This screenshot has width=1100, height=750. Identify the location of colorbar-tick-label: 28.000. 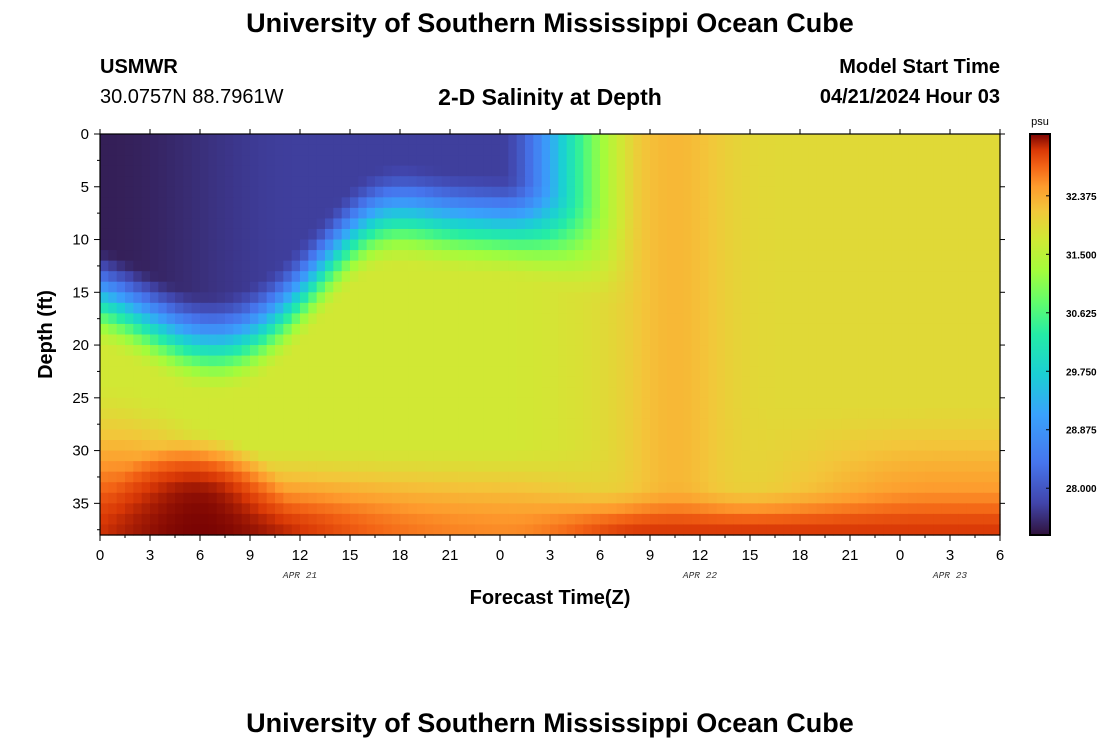
(1081, 489).